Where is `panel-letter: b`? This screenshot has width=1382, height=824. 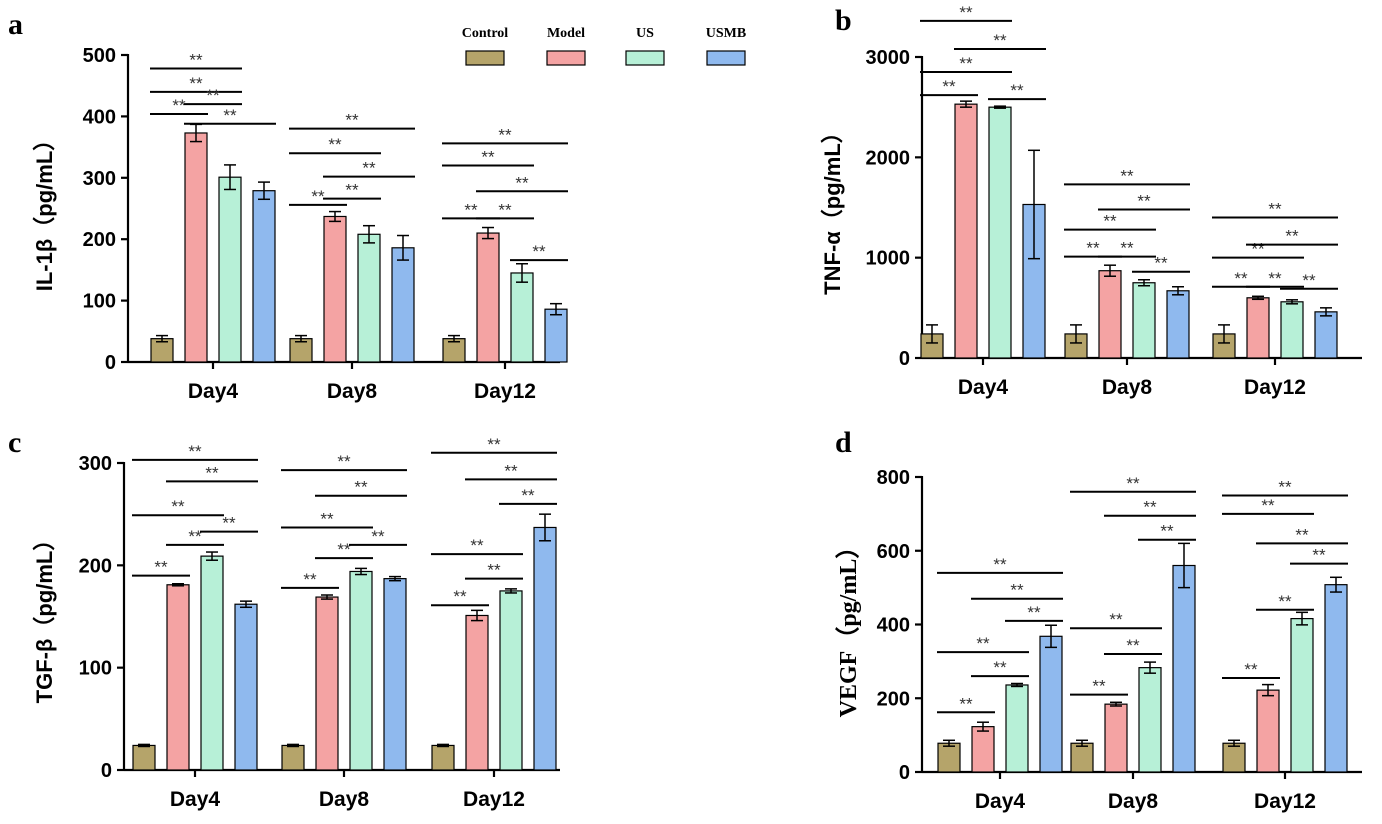 panel-letter: b is located at coordinates (843, 20).